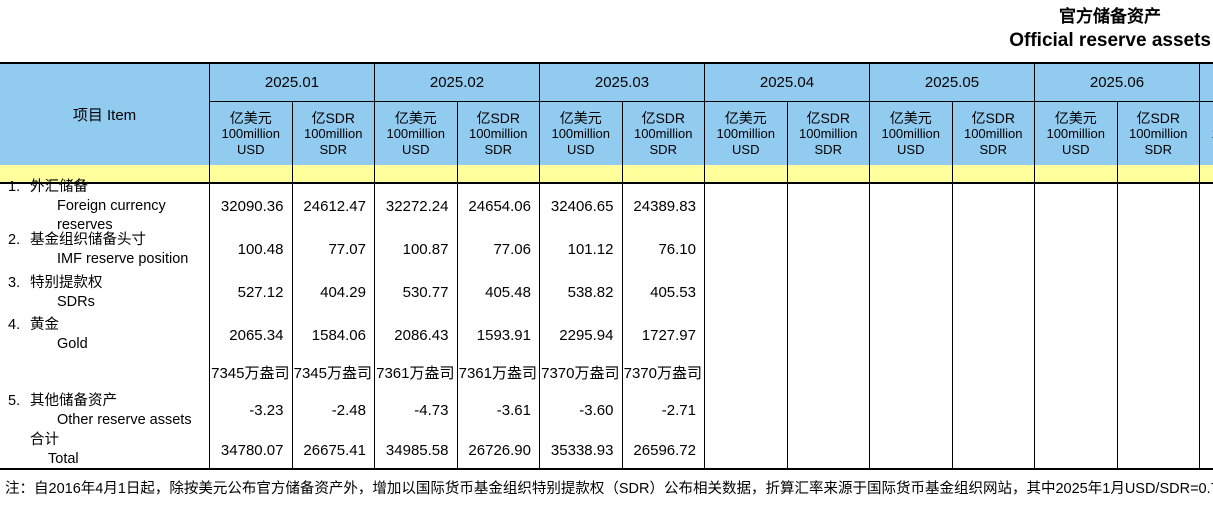 This screenshot has height=507, width=1213. I want to click on gold-ounces-cell: 7361万盎司, so click(499, 372).